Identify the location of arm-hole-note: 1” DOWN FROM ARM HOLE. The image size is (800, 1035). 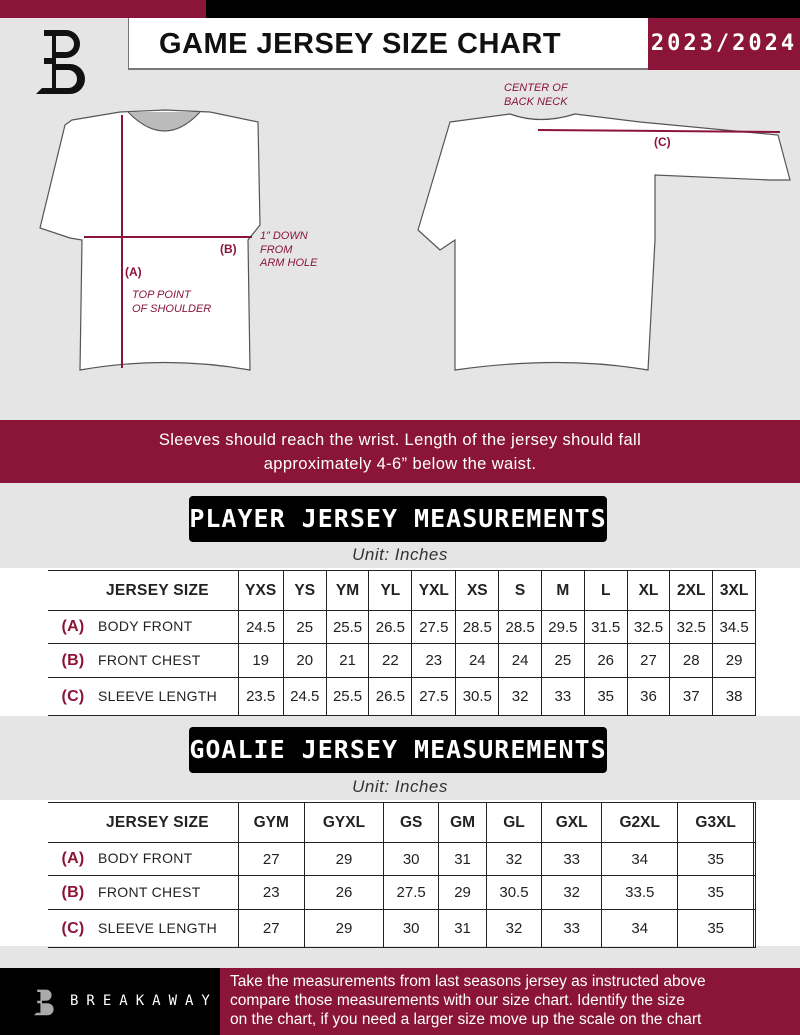
(288, 250).